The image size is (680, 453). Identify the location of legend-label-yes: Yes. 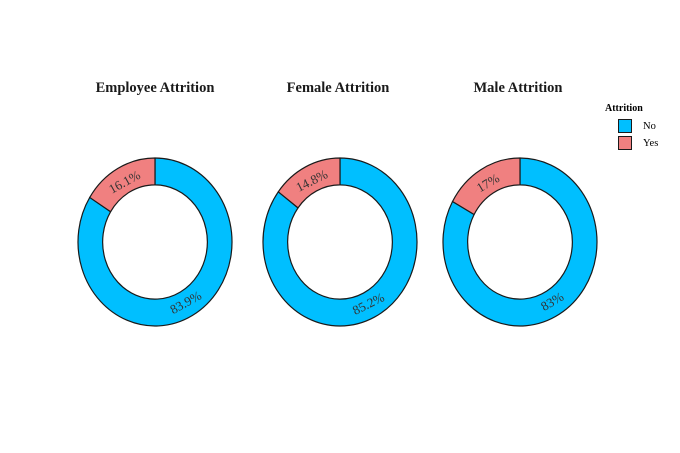
(651, 143).